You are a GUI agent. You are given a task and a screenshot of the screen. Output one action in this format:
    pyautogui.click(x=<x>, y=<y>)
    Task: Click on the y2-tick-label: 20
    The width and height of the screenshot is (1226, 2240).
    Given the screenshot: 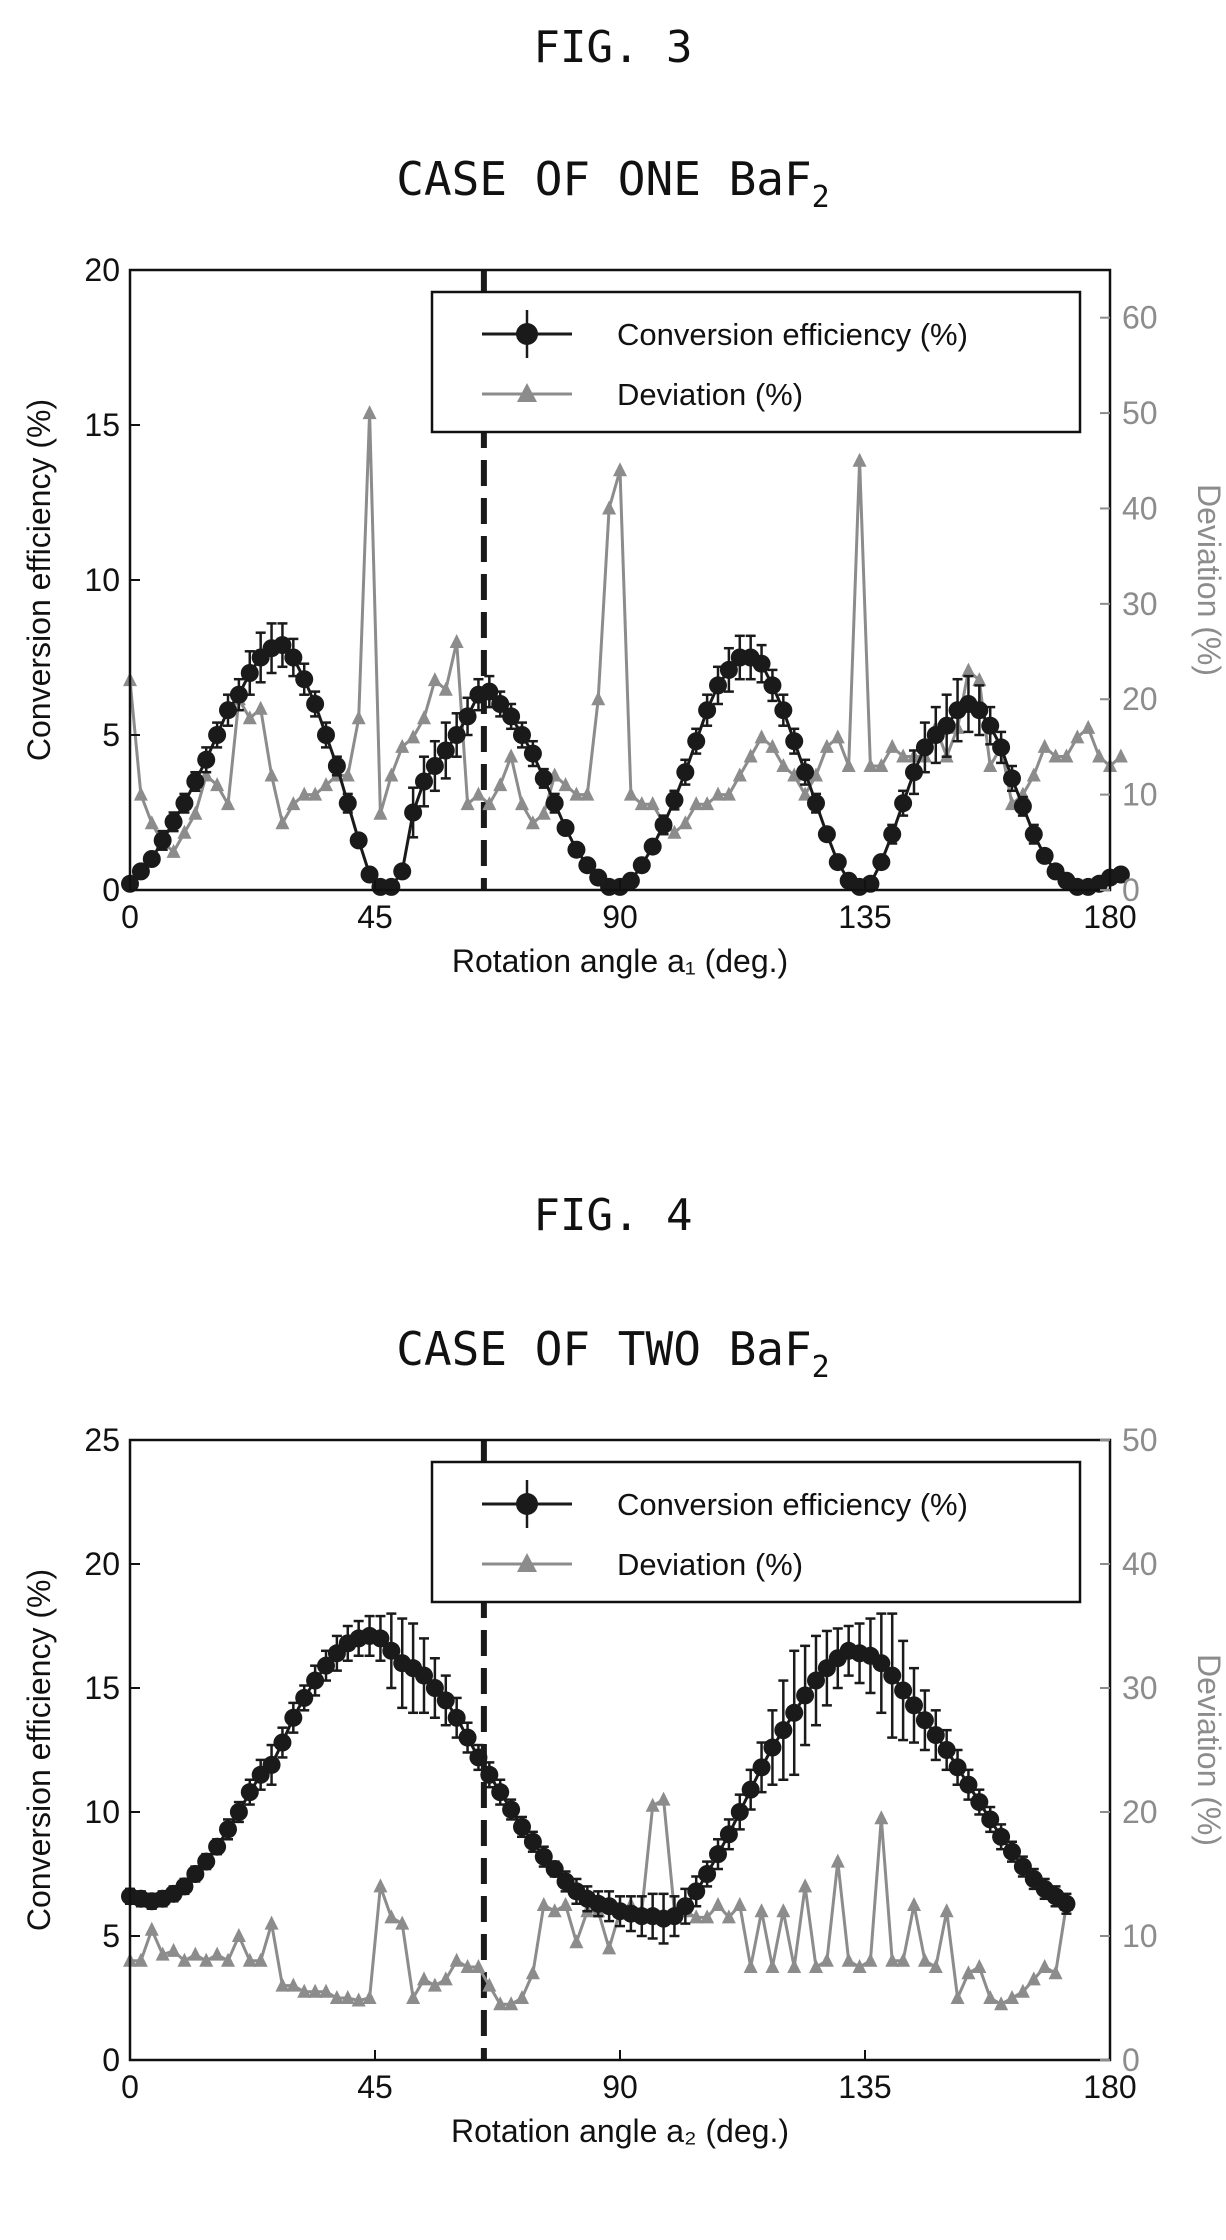 What is the action you would take?
    pyautogui.click(x=1140, y=1812)
    